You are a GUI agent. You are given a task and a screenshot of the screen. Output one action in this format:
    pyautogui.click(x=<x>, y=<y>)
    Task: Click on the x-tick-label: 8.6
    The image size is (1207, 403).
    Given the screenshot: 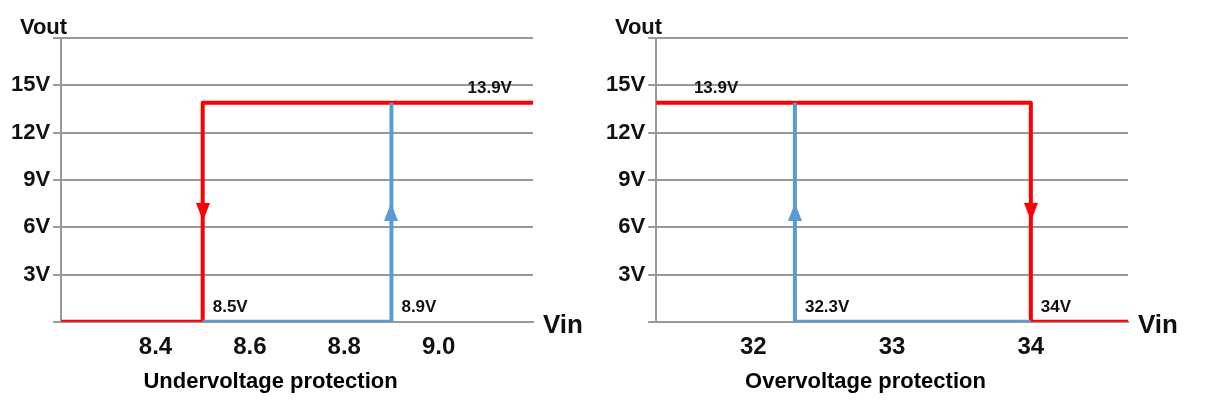 What is the action you would take?
    pyautogui.click(x=250, y=345)
    